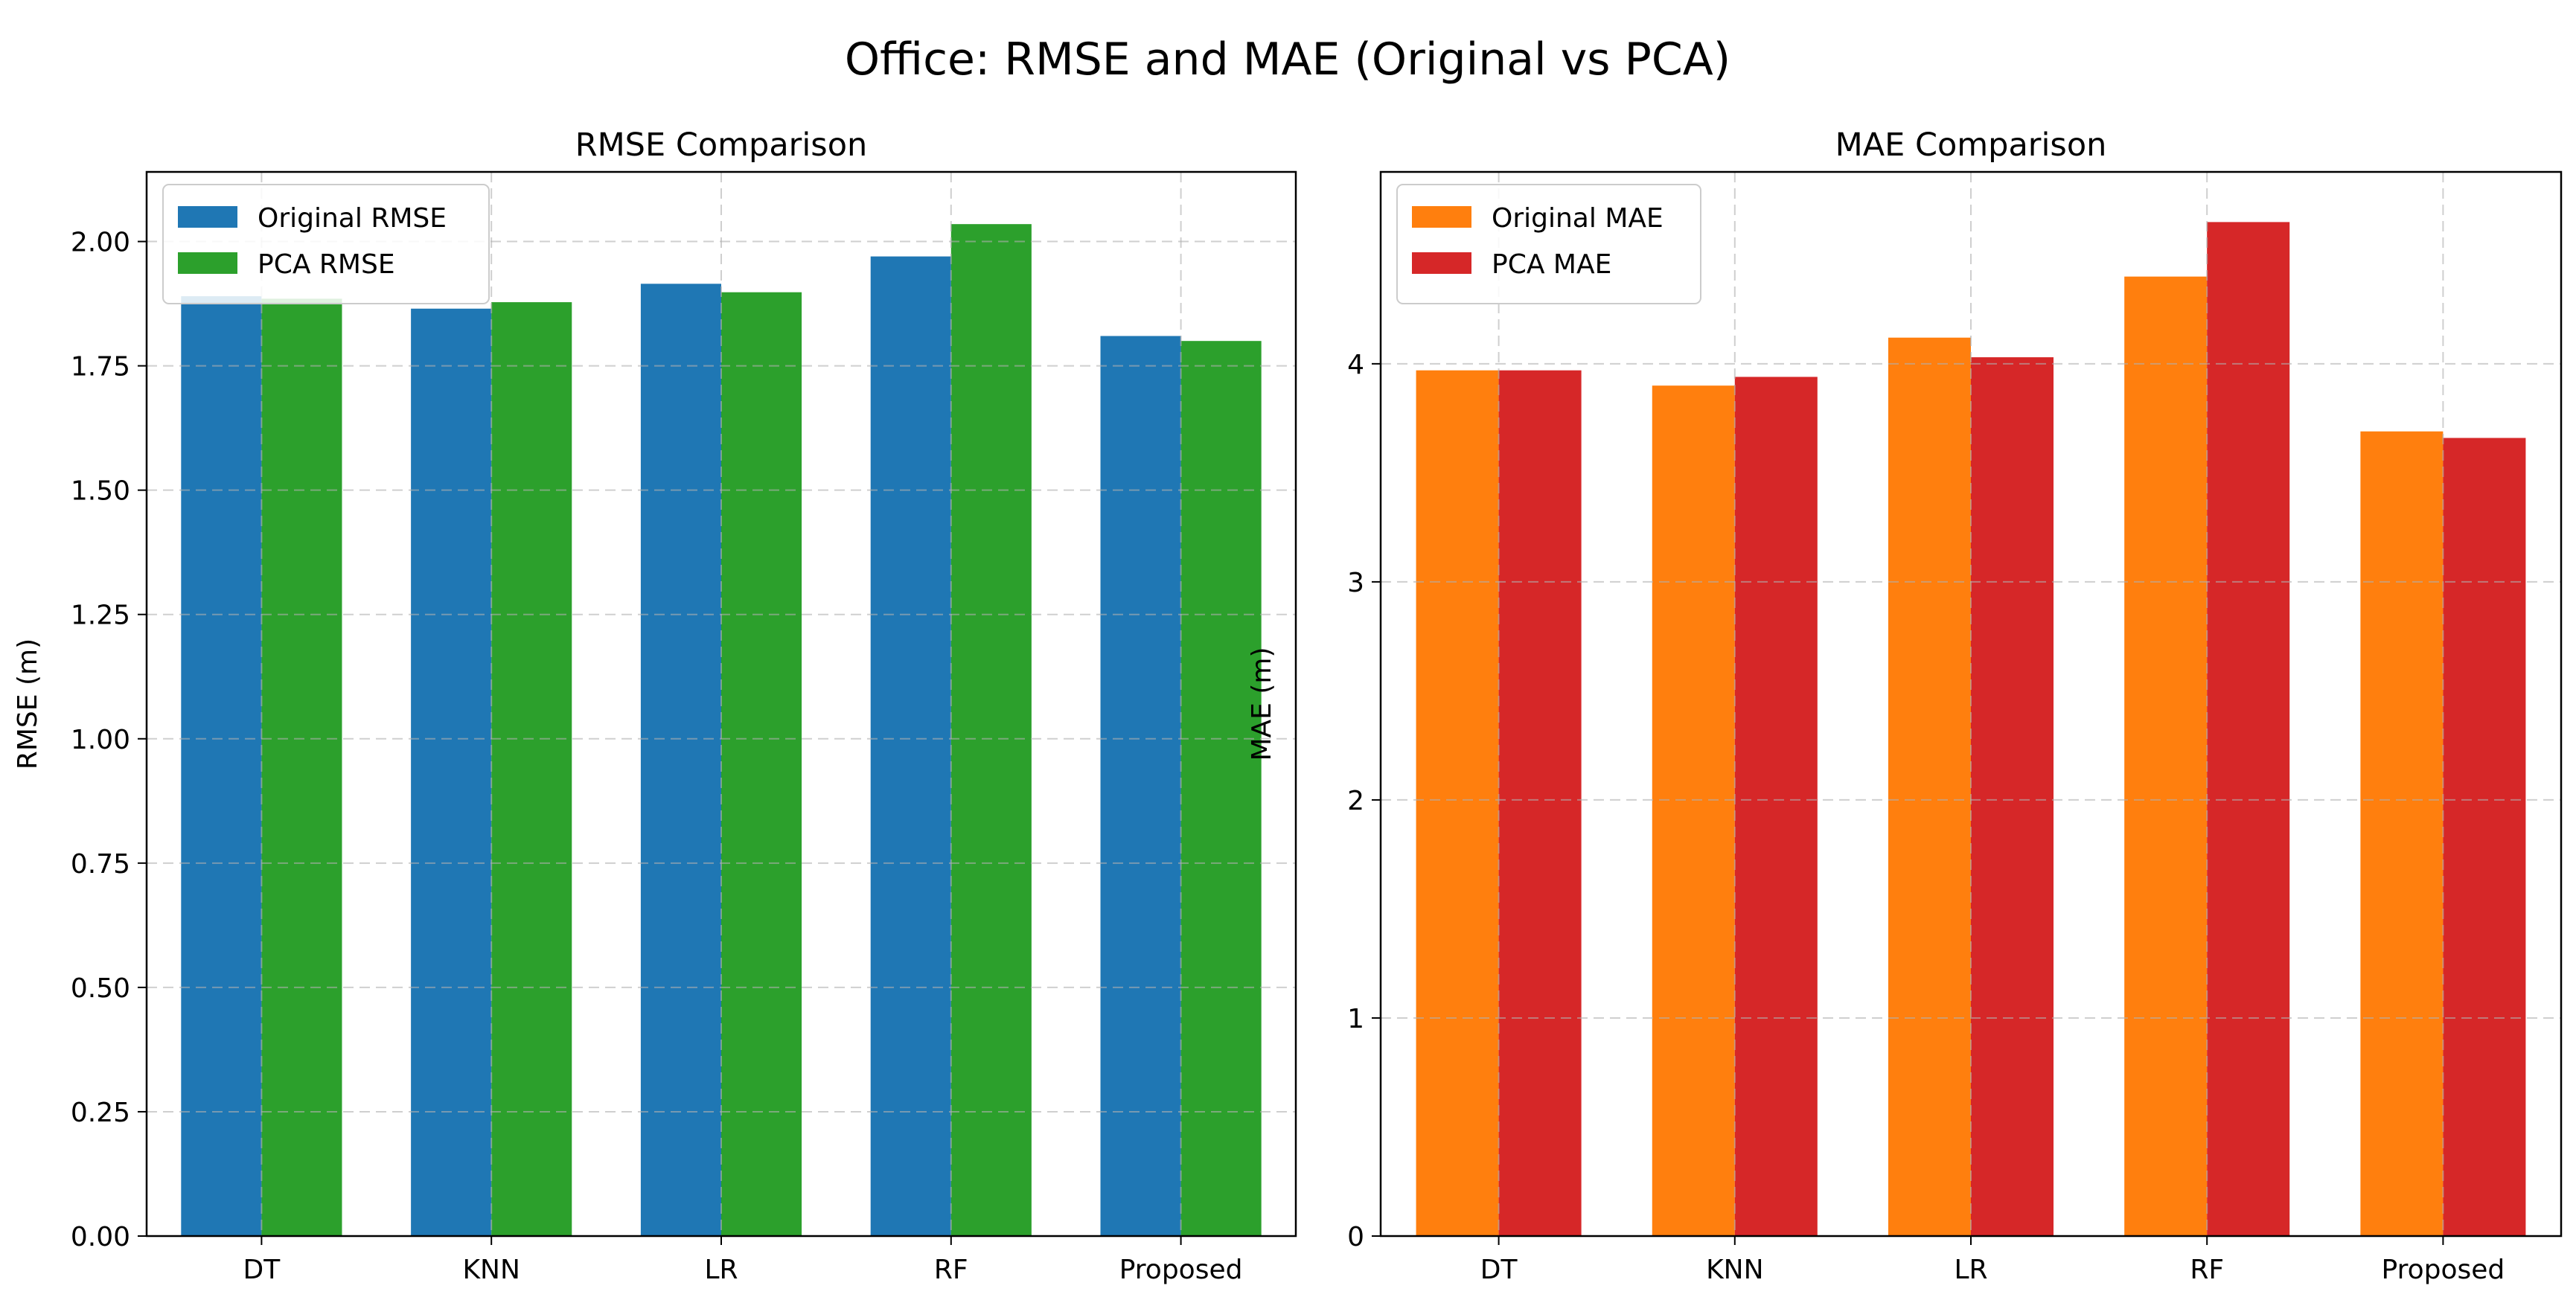  Describe the element at coordinates (100, 740) in the screenshot. I see `chart-0-y-tick-label-4: 1.00` at that location.